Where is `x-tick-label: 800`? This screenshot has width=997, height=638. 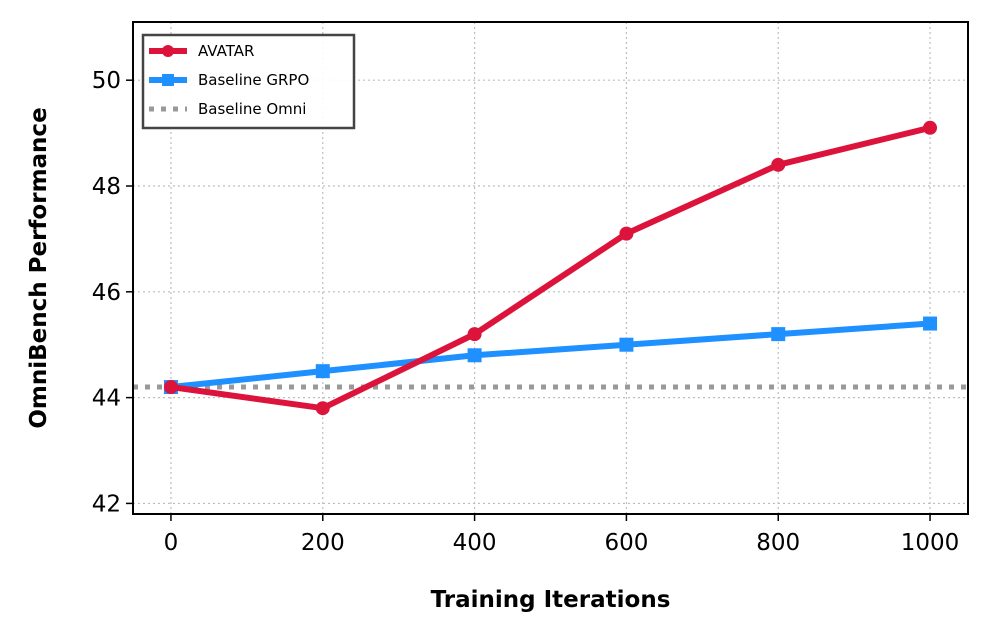 x-tick-label: 800 is located at coordinates (778, 543).